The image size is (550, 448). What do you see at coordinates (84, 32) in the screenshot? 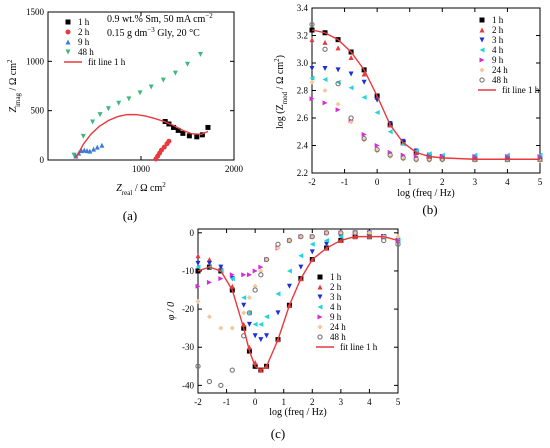
I see `legend-label: 2 h` at bounding box center [84, 32].